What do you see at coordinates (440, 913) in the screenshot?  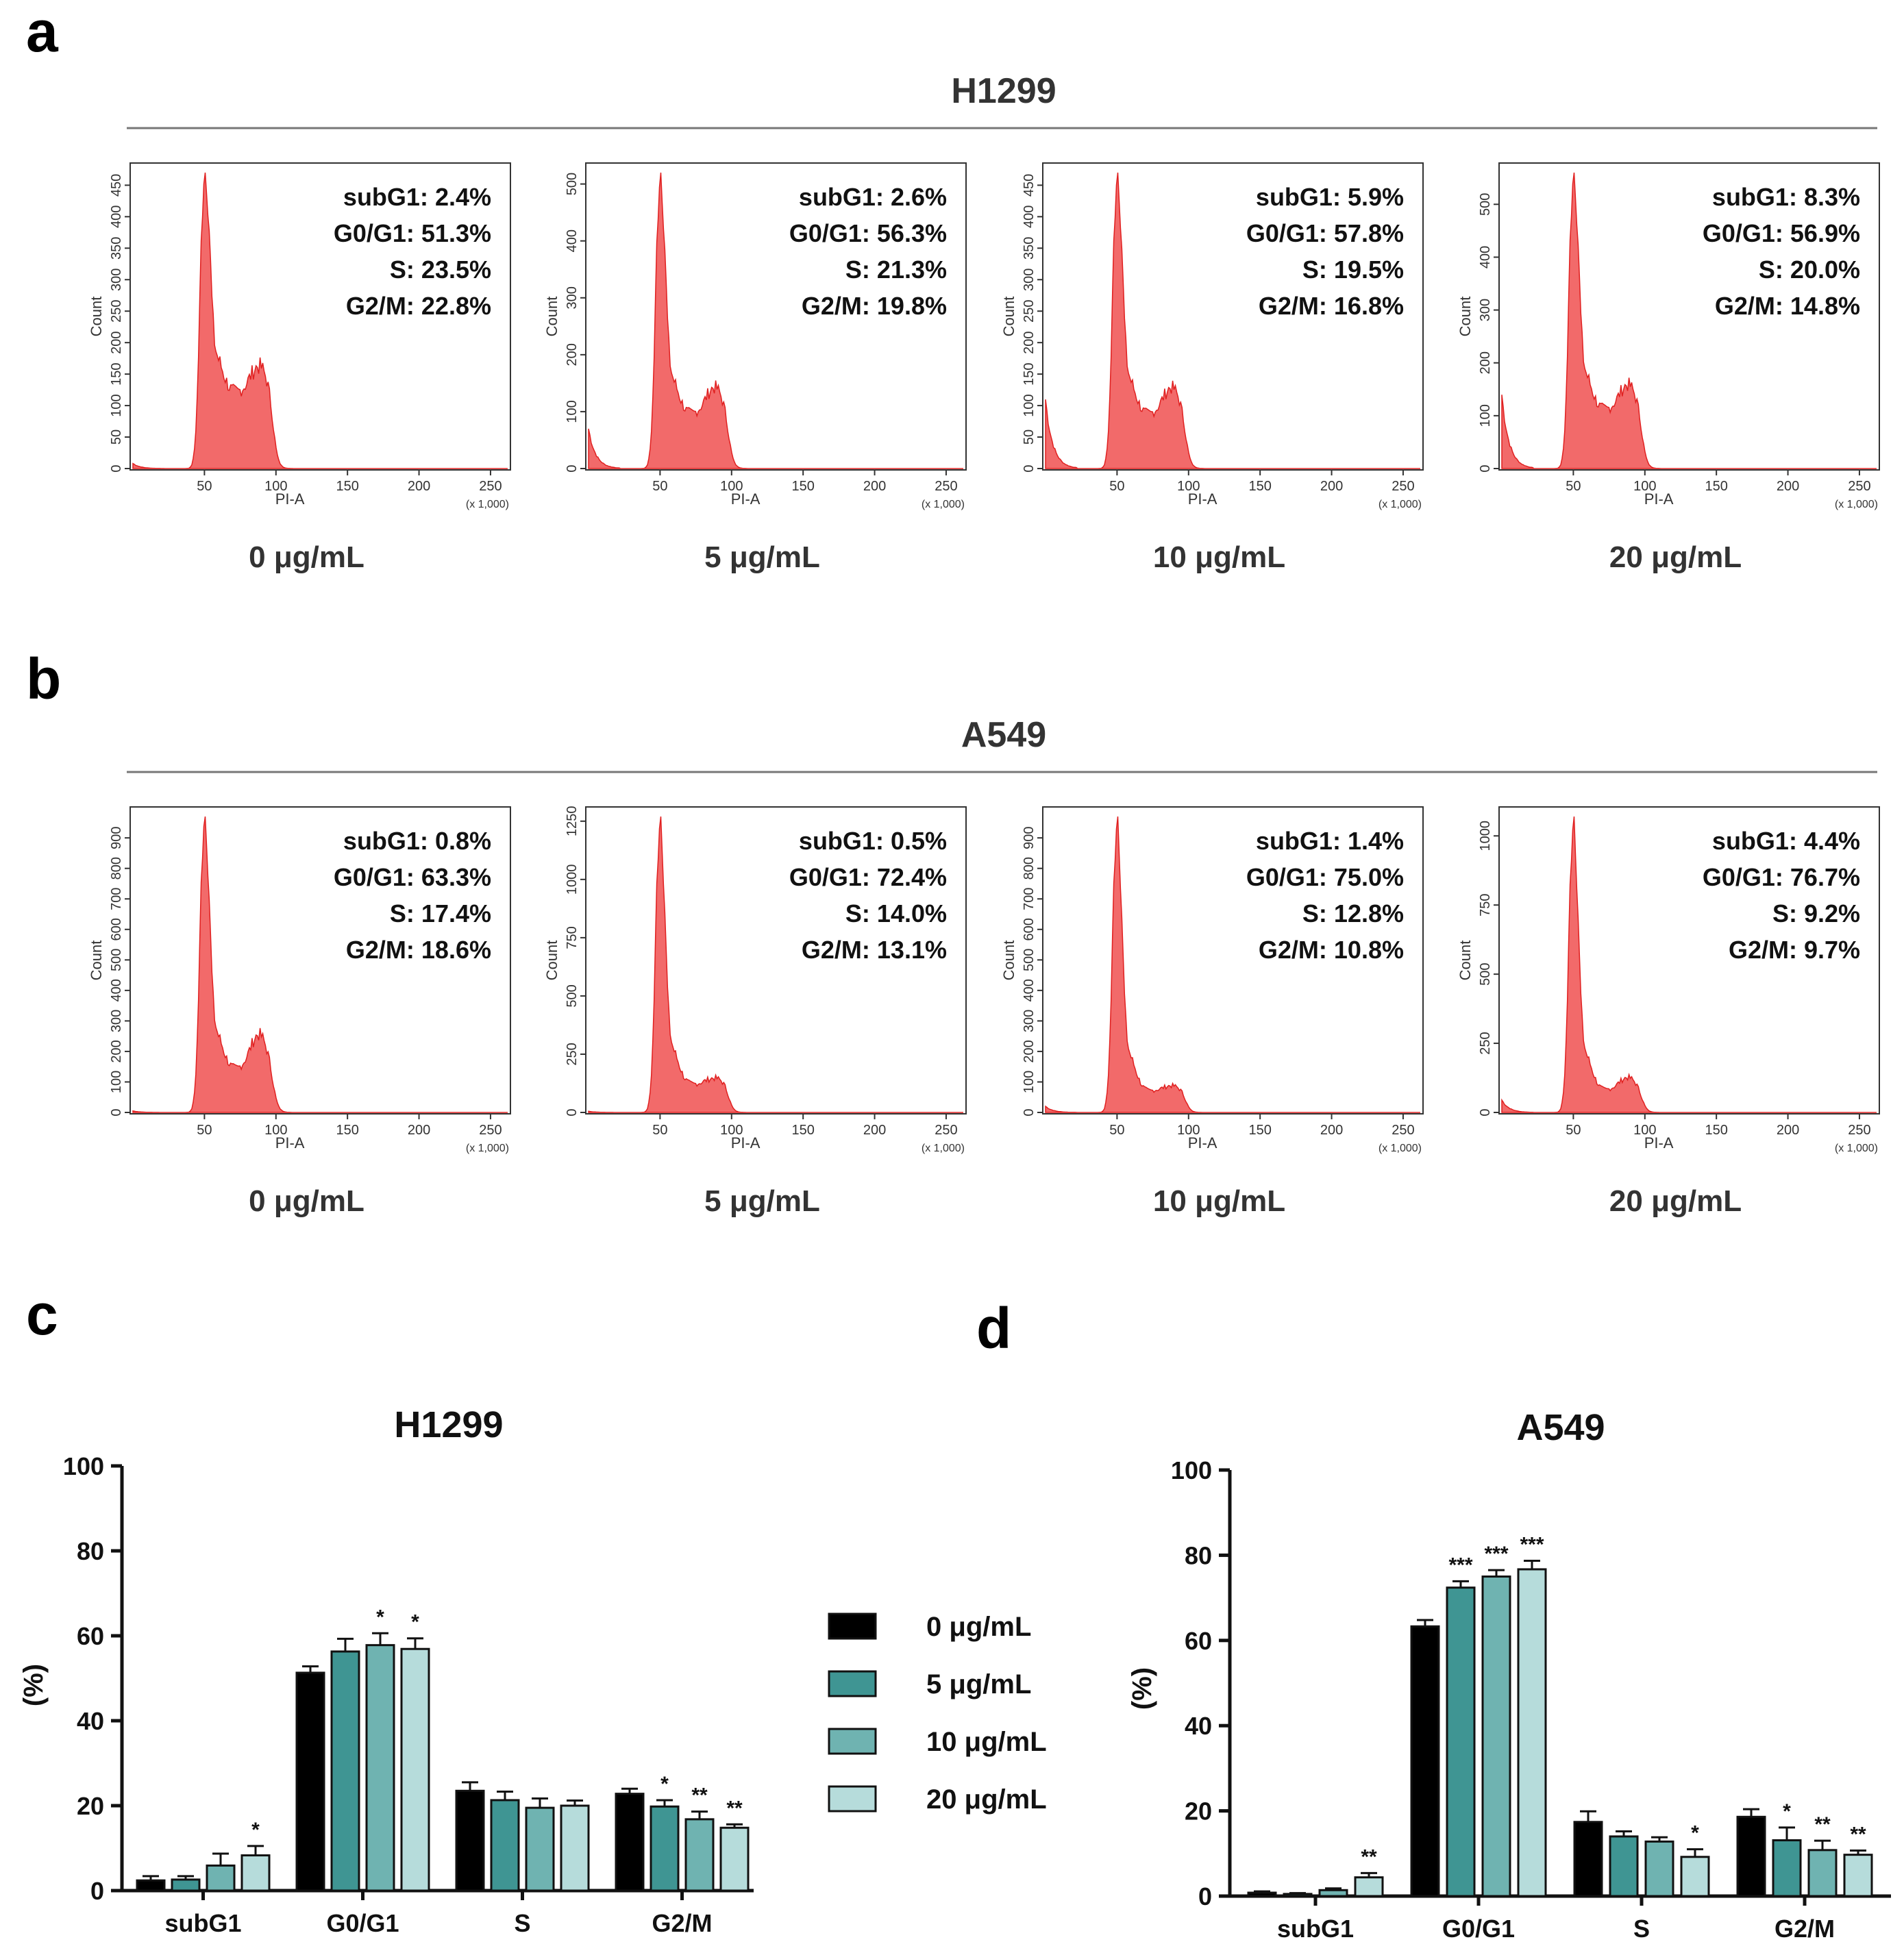 I see `phase-stat: S: 17.4%` at bounding box center [440, 913].